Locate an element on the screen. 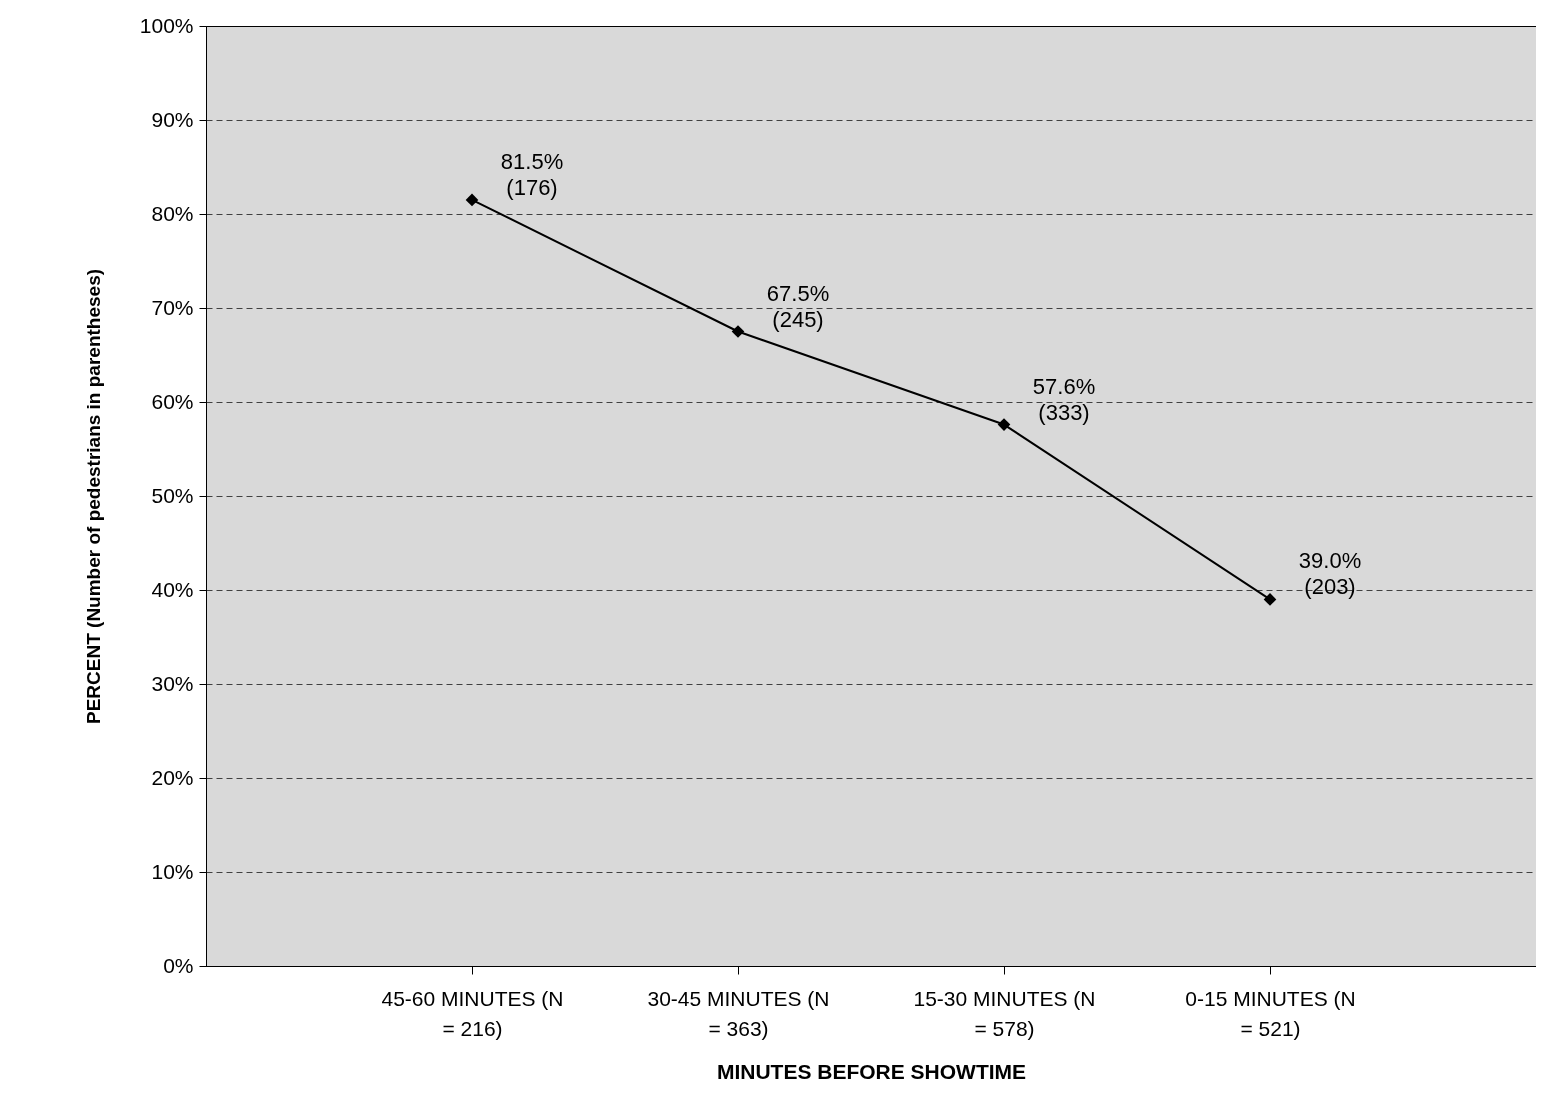  x-tick-label: 45-60 MINUTES (N = 216) is located at coordinates (472, 1013).